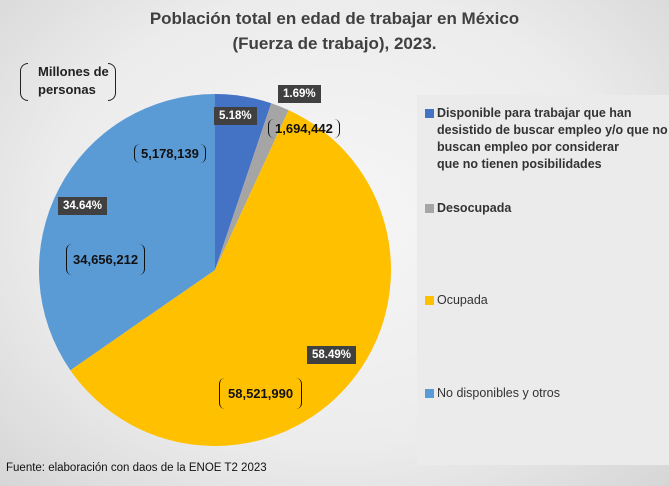 This screenshot has height=486, width=669. I want to click on unit-label: Millones de personas, so click(68, 82).